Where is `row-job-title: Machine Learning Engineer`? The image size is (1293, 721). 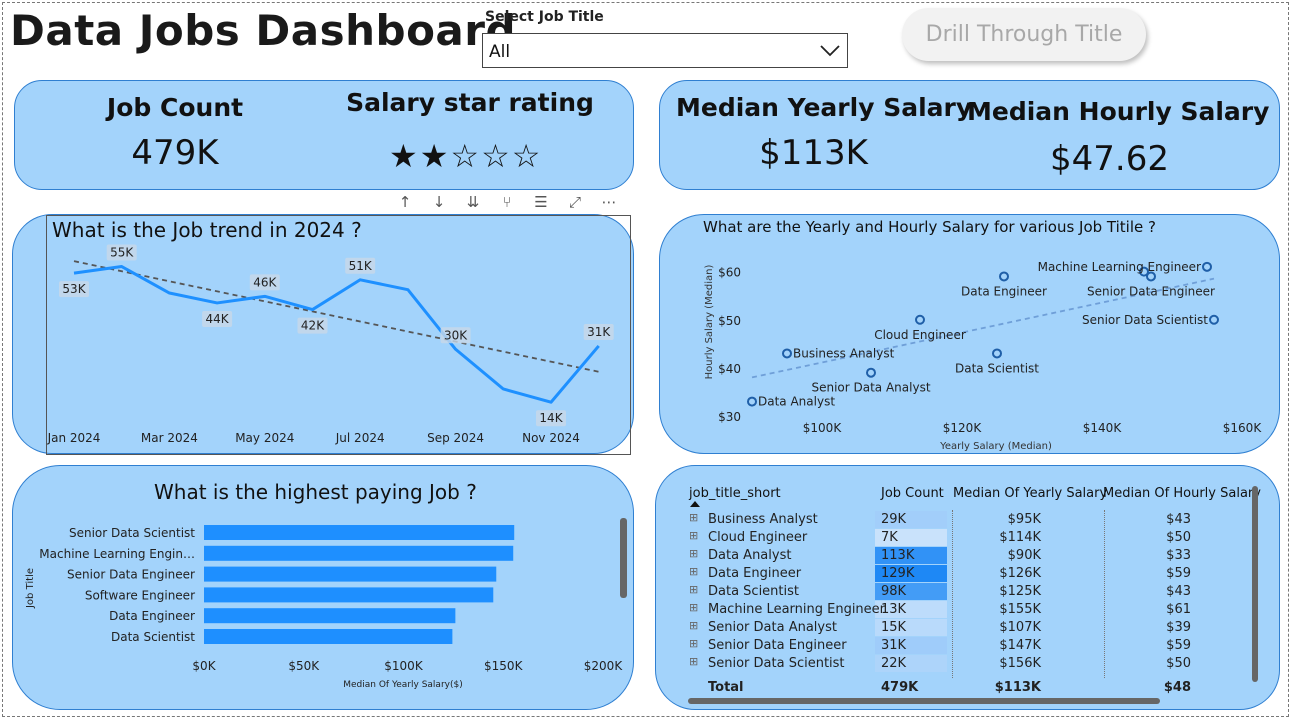
row-job-title: Machine Learning Engineer is located at coordinates (797, 609).